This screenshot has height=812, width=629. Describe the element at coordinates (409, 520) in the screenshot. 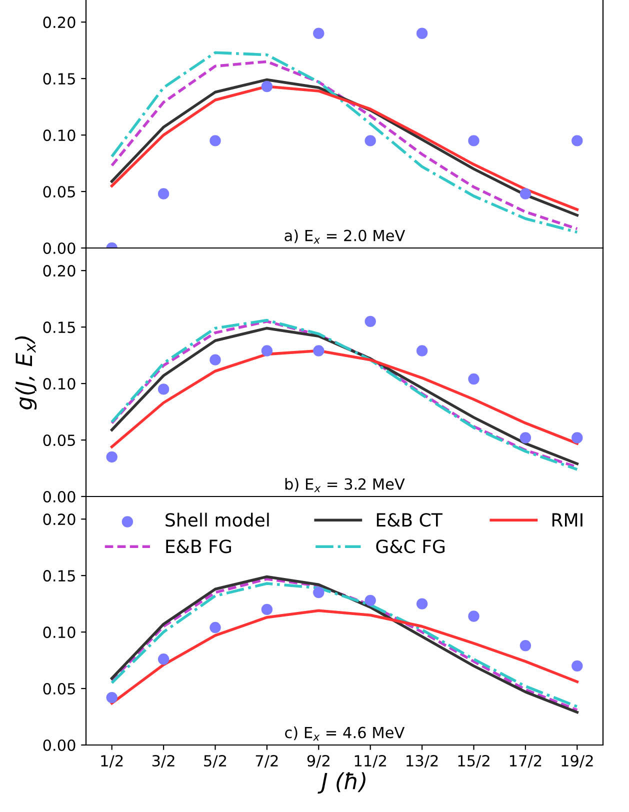

I see `legend-label: E&B CT` at that location.